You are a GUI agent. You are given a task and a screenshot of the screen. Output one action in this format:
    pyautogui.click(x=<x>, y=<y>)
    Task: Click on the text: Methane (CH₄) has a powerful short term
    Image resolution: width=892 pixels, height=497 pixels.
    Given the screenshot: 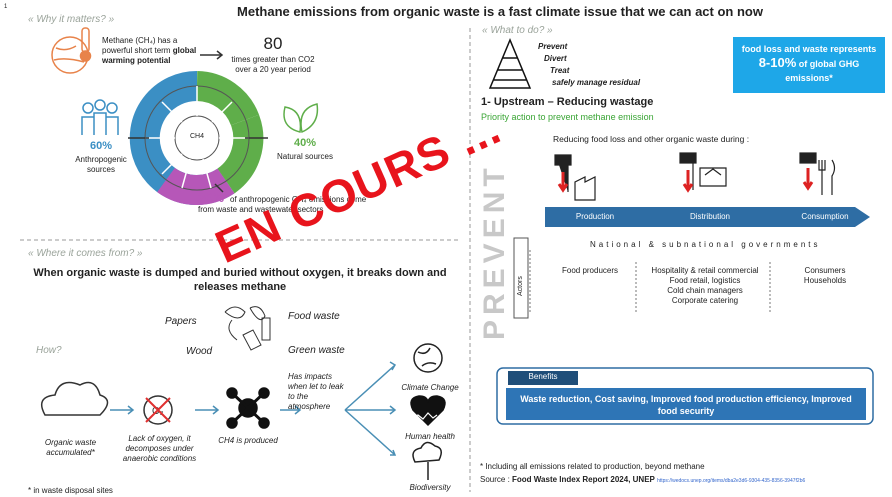 What is the action you would take?
    pyautogui.click(x=140, y=45)
    